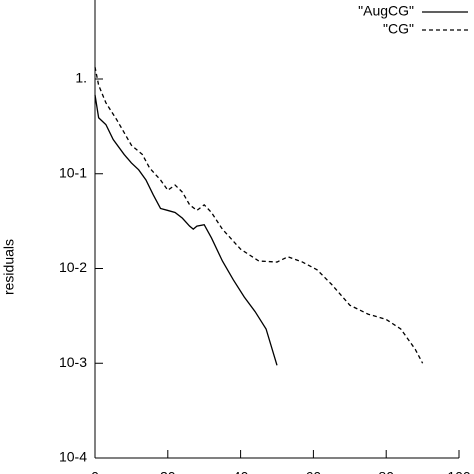 This screenshot has height=474, width=474. I want to click on x-tick-label: 40, so click(241, 471).